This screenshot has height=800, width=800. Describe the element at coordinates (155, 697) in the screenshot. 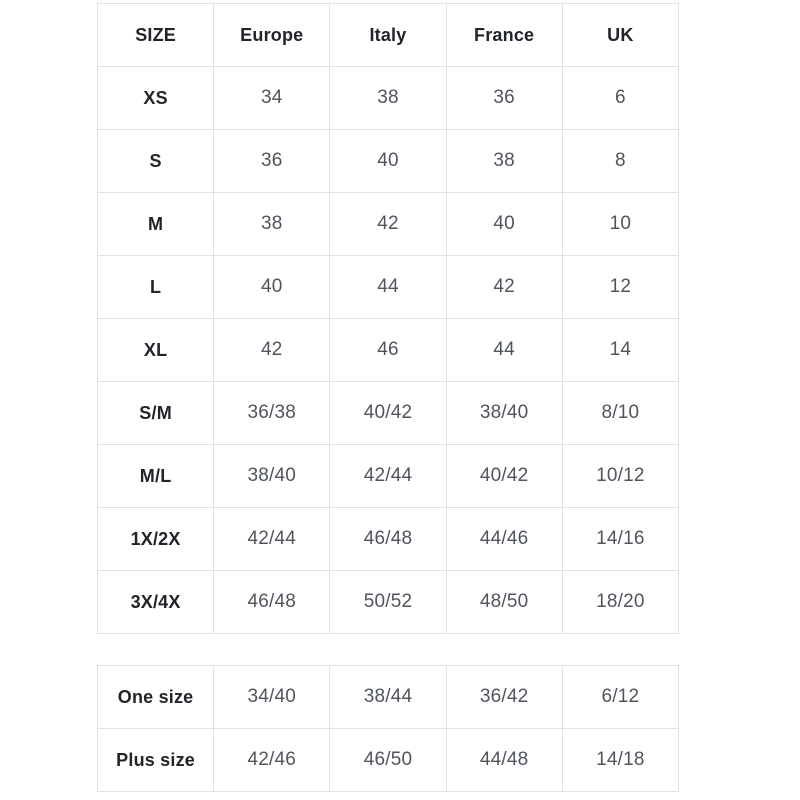

I see `size-label-cell: One size` at that location.